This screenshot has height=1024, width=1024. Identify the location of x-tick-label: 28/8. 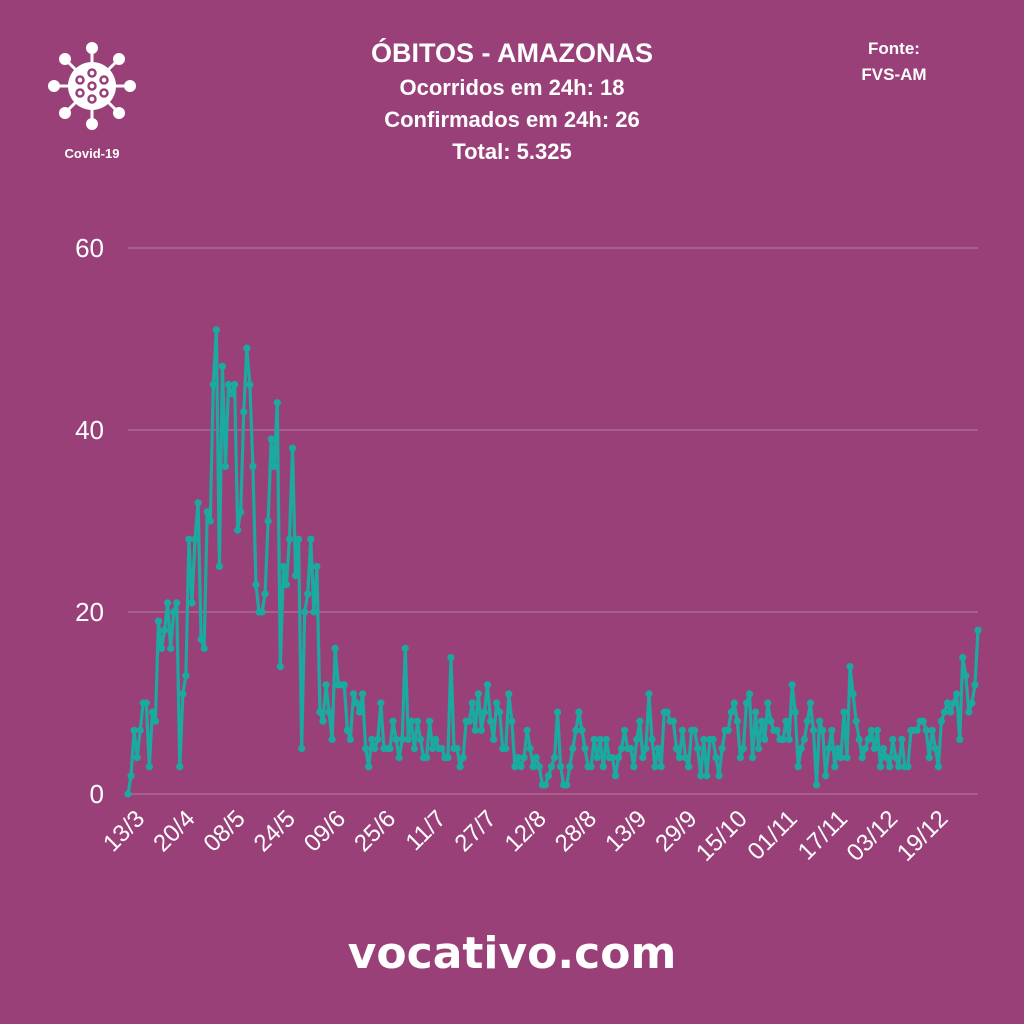
(576, 831).